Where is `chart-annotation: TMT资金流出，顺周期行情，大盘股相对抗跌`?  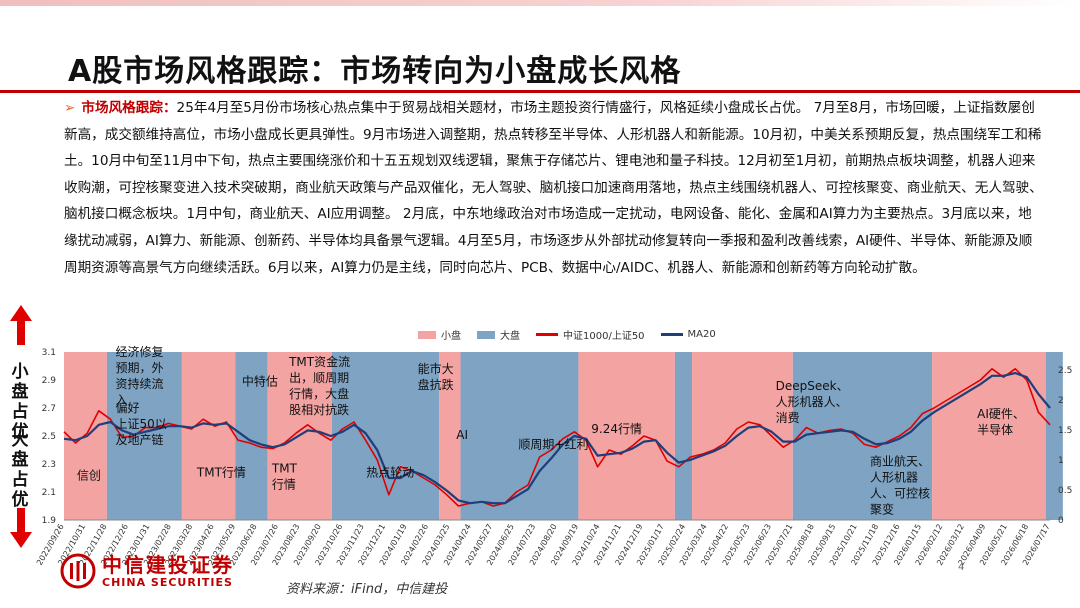 chart-annotation: TMT资金流出，顺周期行情，大盘股相对抗跌 is located at coordinates (319, 385).